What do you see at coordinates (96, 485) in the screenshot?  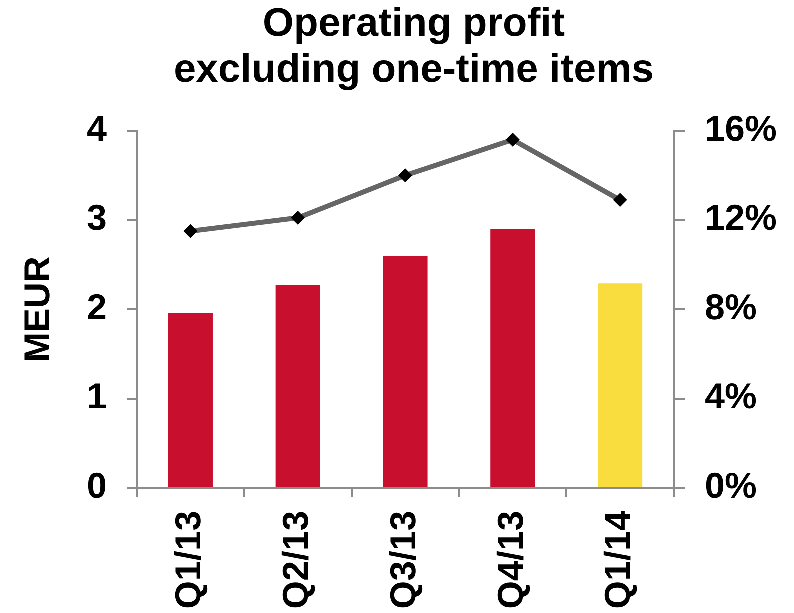 I see `y-tick-label: 0` at bounding box center [96, 485].